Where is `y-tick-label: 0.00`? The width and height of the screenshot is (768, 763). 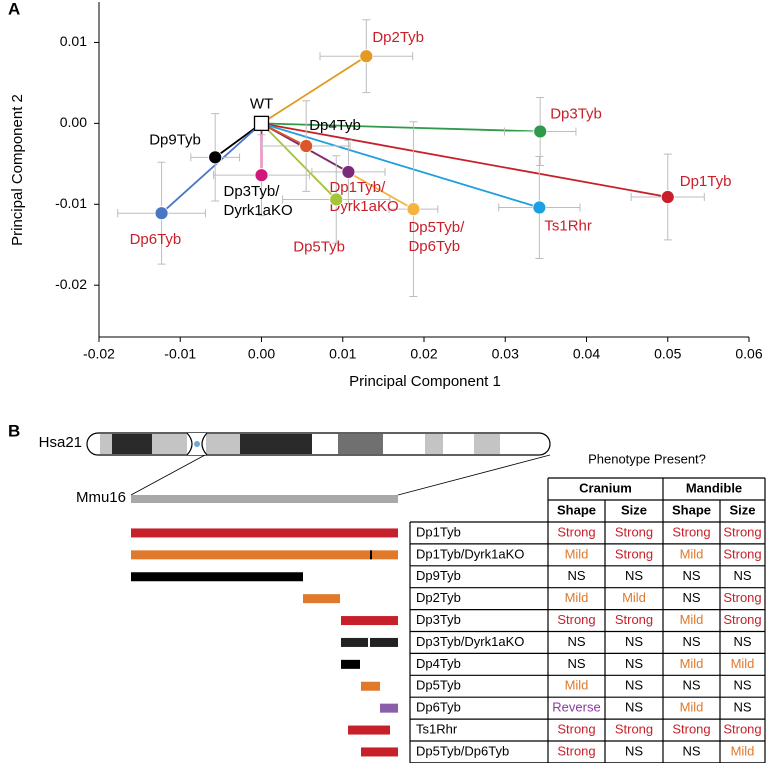 y-tick-label: 0.00 is located at coordinates (73, 122).